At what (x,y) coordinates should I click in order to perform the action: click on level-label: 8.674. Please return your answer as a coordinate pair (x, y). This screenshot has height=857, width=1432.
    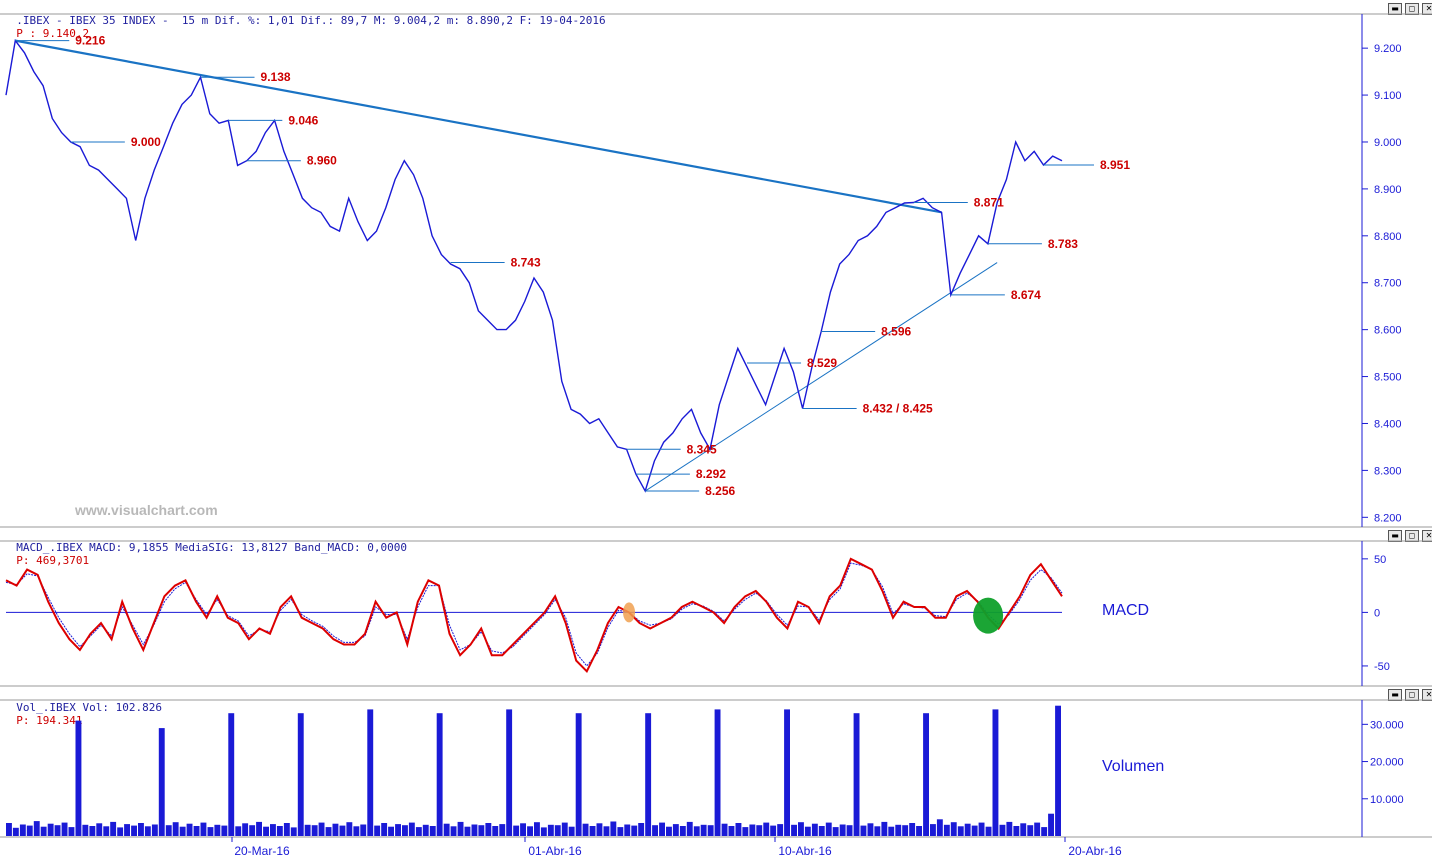
    Looking at the image, I should click on (1026, 295).